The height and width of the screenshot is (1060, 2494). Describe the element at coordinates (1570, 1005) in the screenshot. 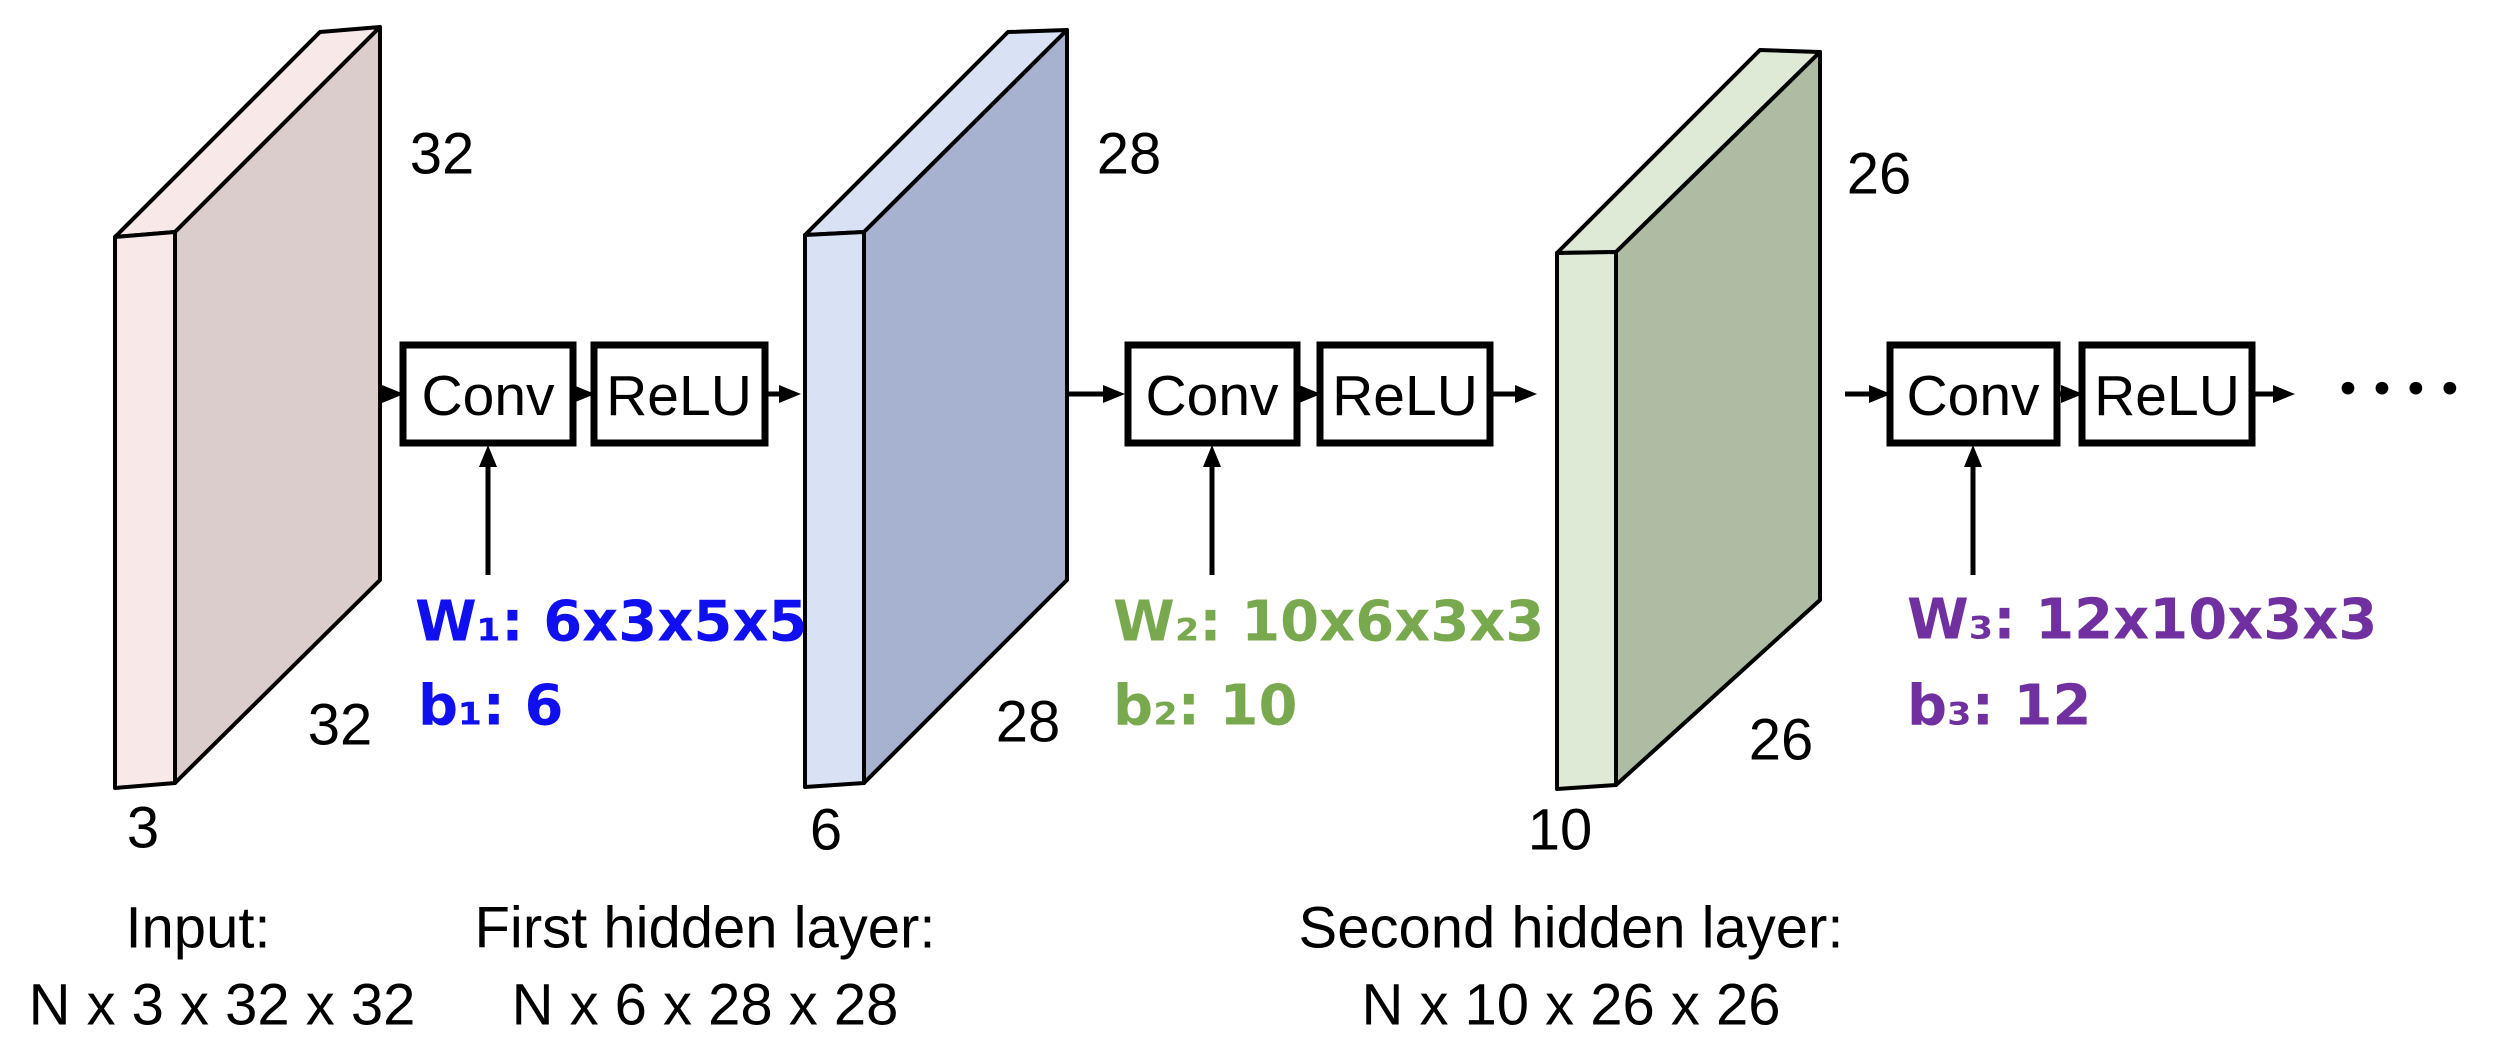

I see `hidden2-caption-dims: N x 10 x 26 x 26` at that location.